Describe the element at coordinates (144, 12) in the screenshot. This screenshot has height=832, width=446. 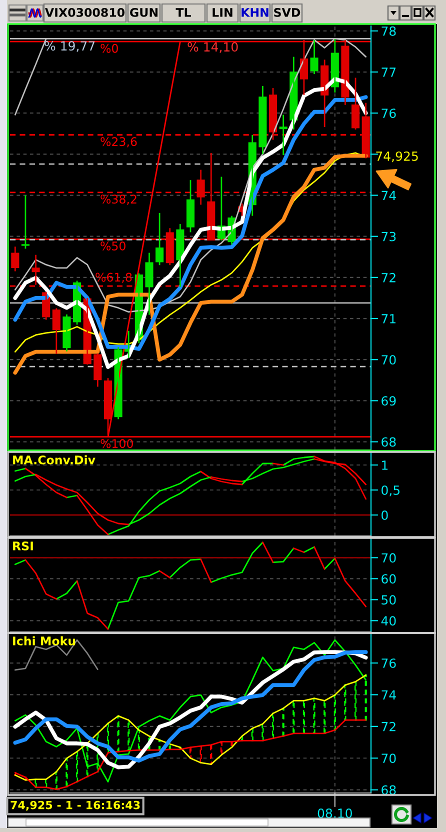
I see `text: GUN` at that location.